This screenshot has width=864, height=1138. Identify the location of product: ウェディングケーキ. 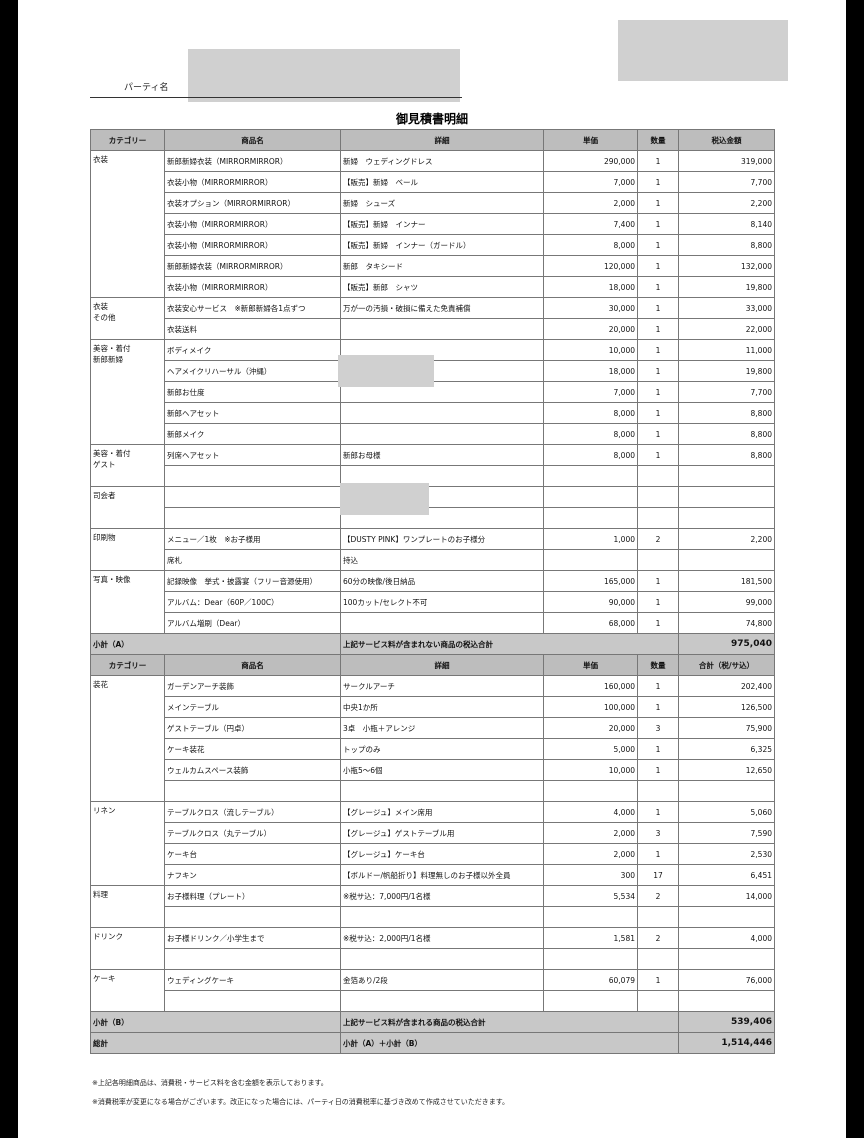
(252, 980).